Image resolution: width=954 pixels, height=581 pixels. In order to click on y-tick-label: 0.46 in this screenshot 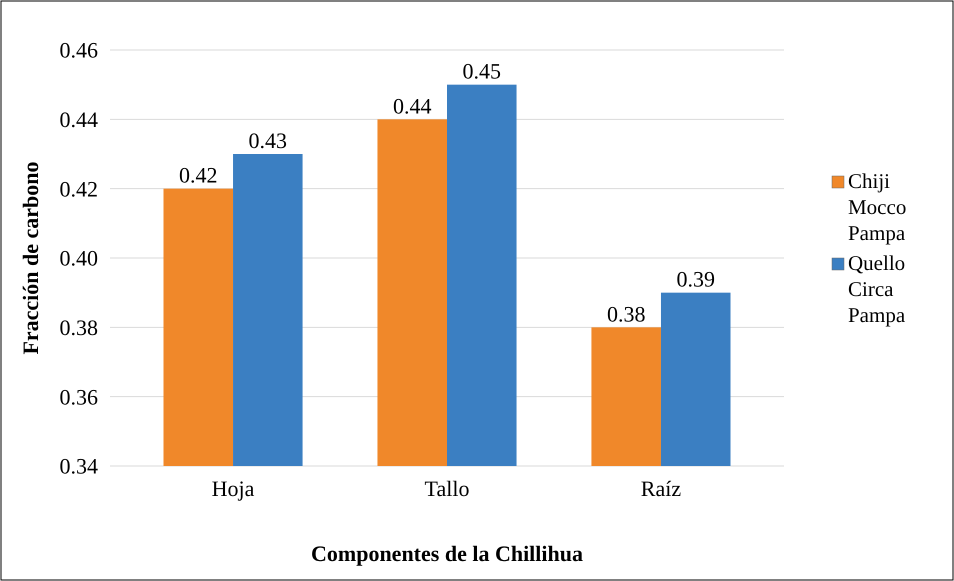, I will do `click(79, 50)`.